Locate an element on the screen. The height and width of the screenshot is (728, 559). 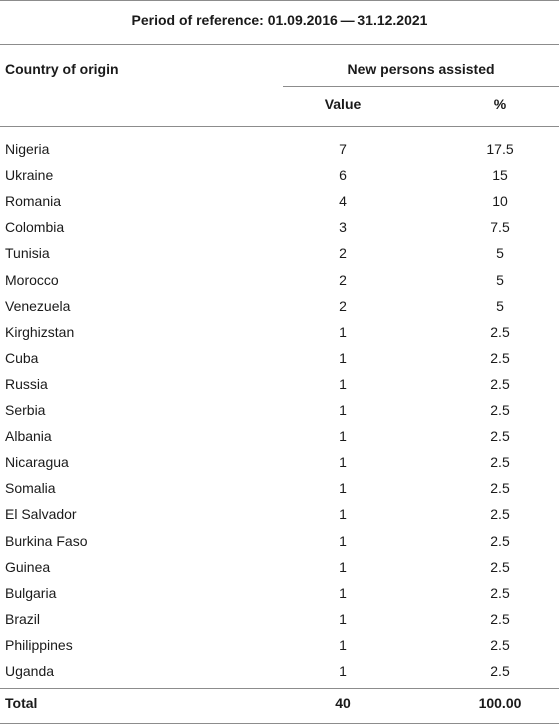
country-cell: Philippines is located at coordinates (39, 644).